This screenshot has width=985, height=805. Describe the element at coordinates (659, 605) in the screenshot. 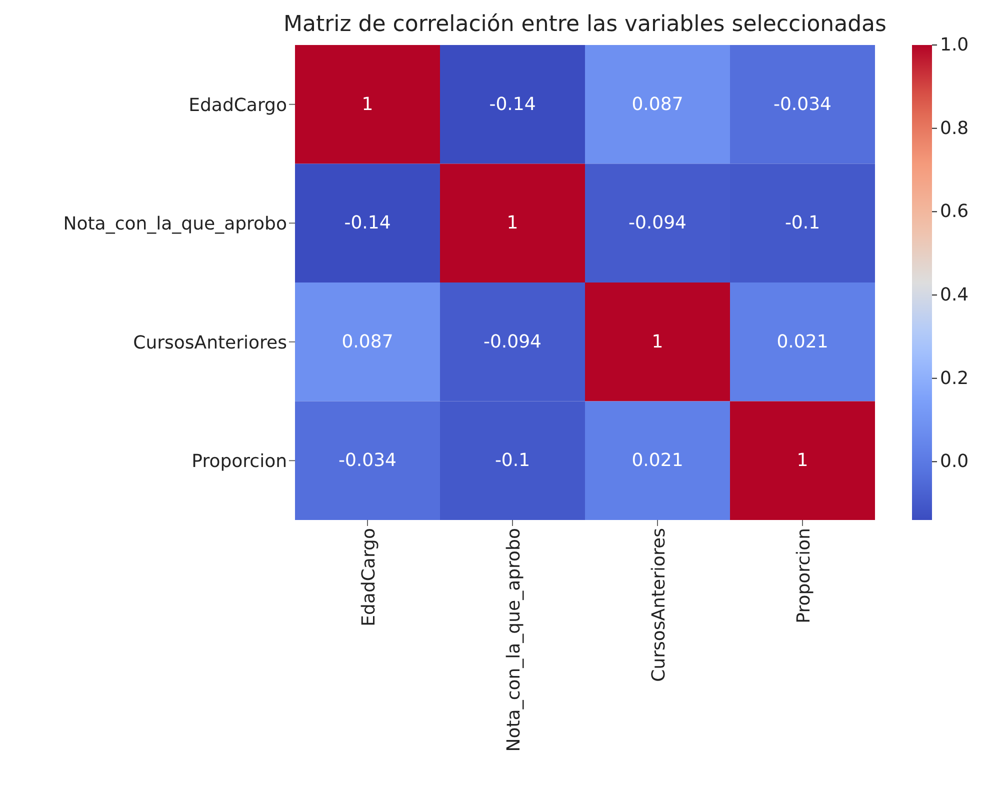

I see `x-tick-label: CursosAnteriores` at that location.